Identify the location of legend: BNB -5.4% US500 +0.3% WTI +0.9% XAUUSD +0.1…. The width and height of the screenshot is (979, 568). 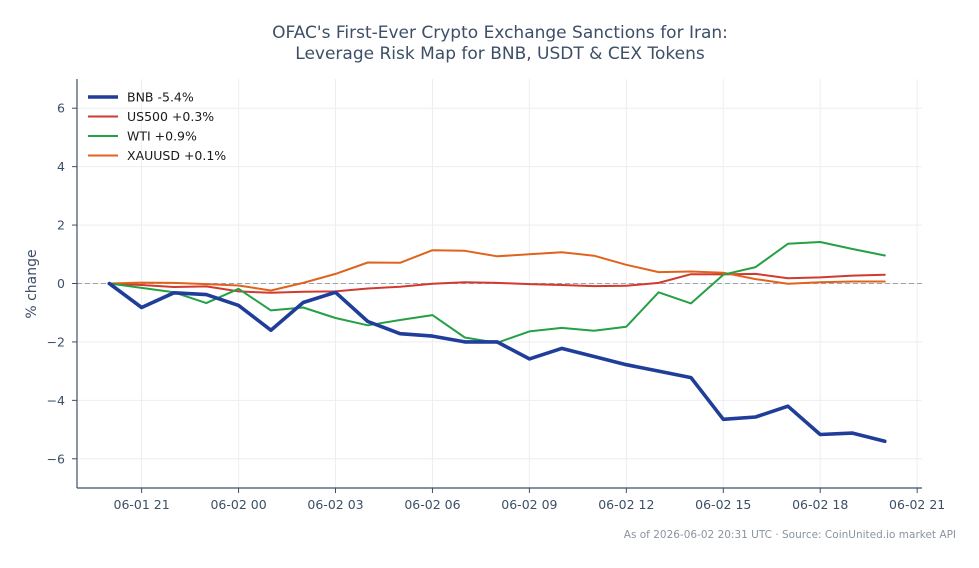
(157, 126).